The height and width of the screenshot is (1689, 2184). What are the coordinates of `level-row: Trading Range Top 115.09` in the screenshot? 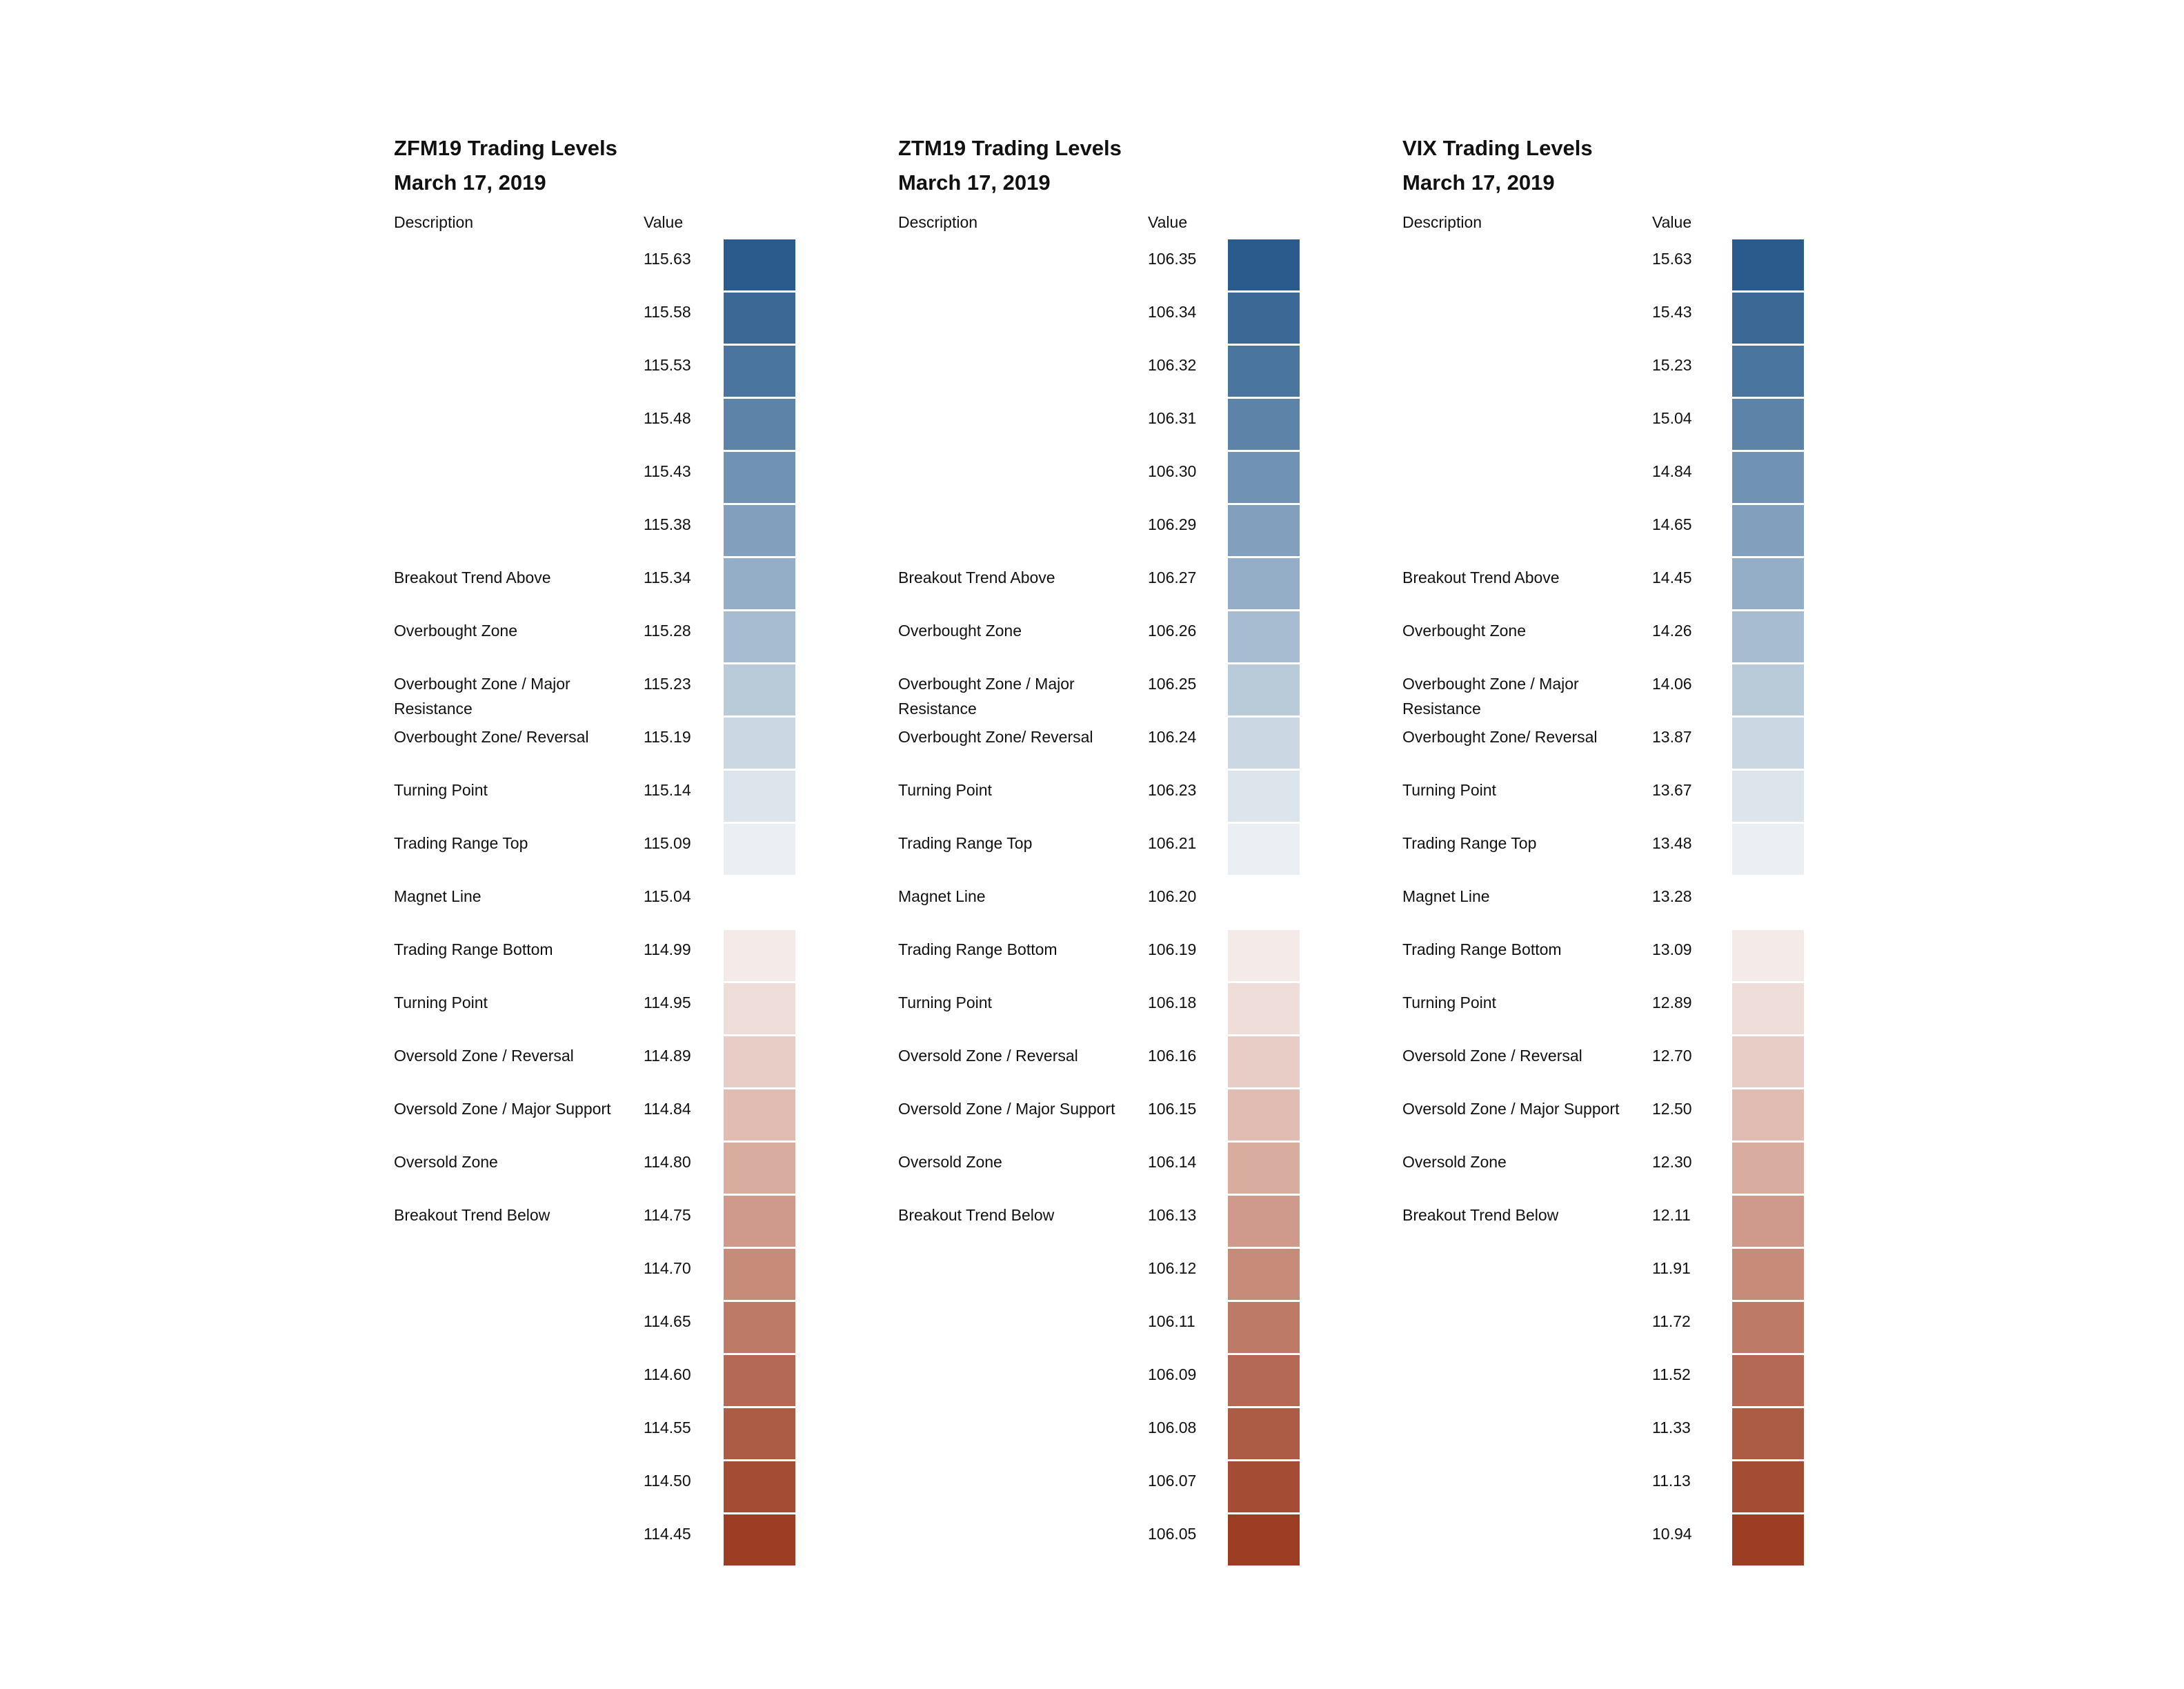 It's located at (608, 850).